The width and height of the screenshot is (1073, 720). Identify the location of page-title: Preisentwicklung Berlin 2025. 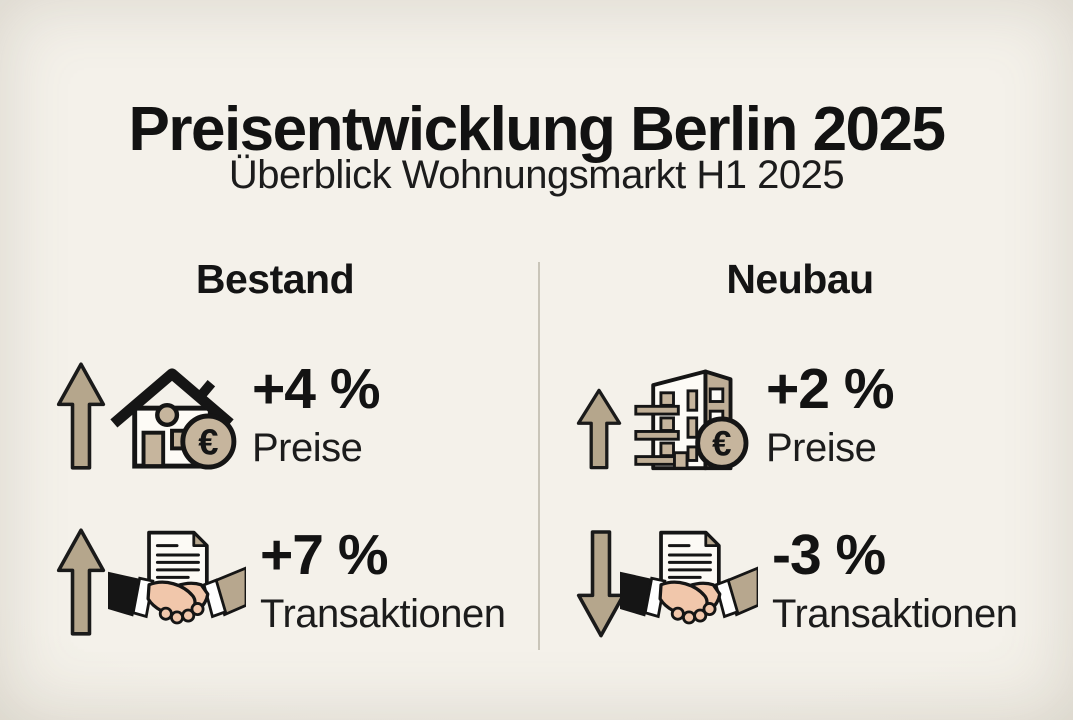
(537, 129).